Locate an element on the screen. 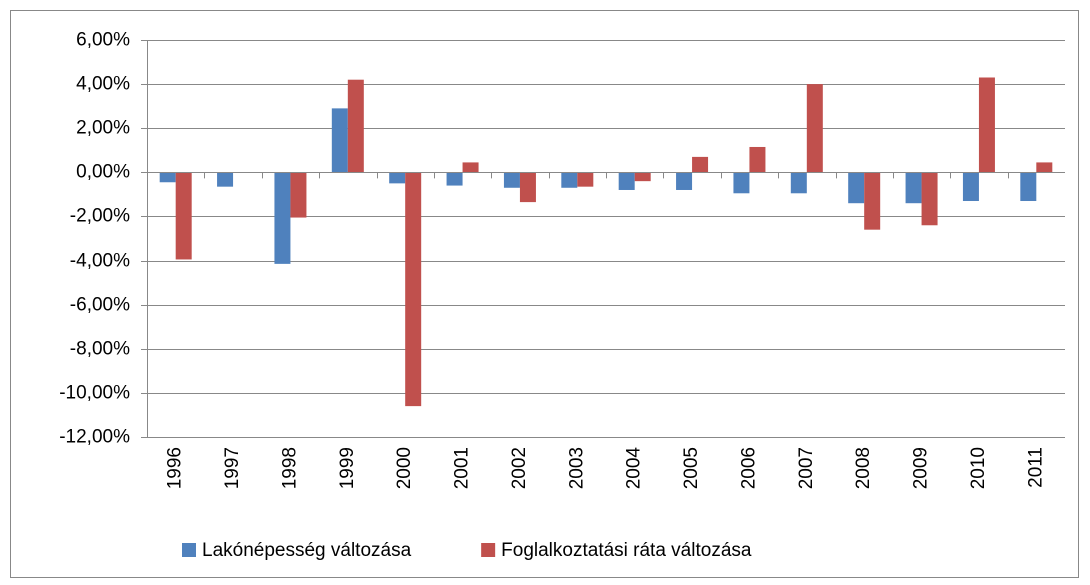 This screenshot has width=1090, height=585. legend-label: Lakónépesség változása is located at coordinates (307, 550).